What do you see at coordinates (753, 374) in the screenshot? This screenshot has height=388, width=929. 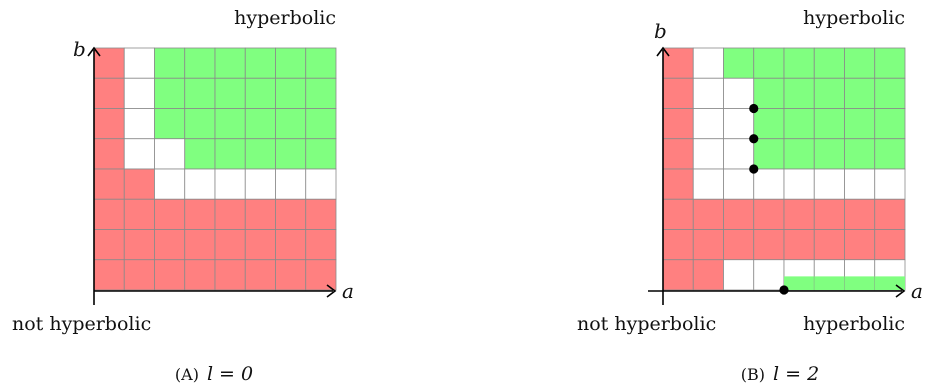 I see `caption-prefix-b: (B)` at bounding box center [753, 374].